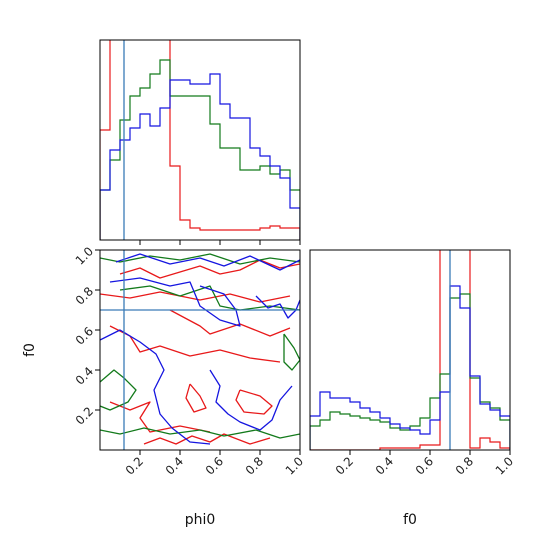 Image resolution: width=550 pixels, height=550 pixels. What do you see at coordinates (84, 295) in the screenshot?
I see `contour-ytick-label: 0.8` at bounding box center [84, 295].